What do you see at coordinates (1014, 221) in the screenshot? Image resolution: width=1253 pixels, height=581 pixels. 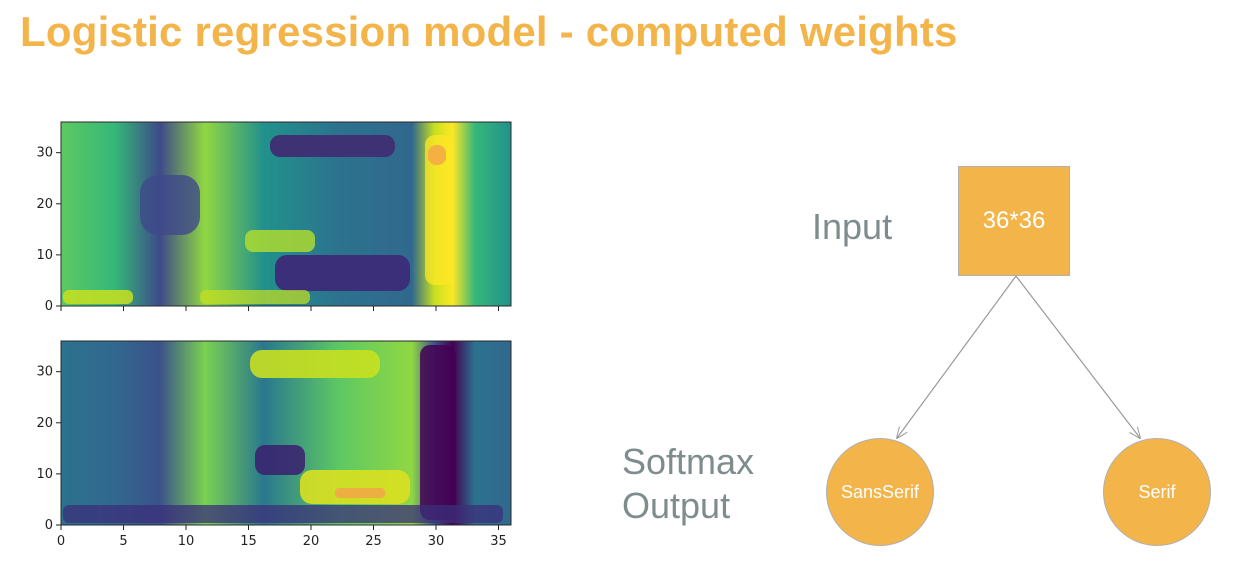 I see `input-node: 36*36` at bounding box center [1014, 221].